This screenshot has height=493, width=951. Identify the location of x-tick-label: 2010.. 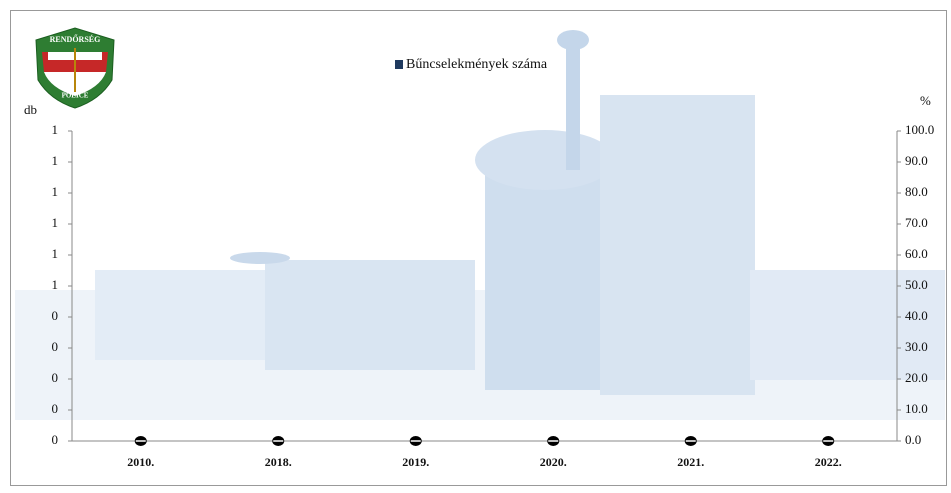
(140, 462).